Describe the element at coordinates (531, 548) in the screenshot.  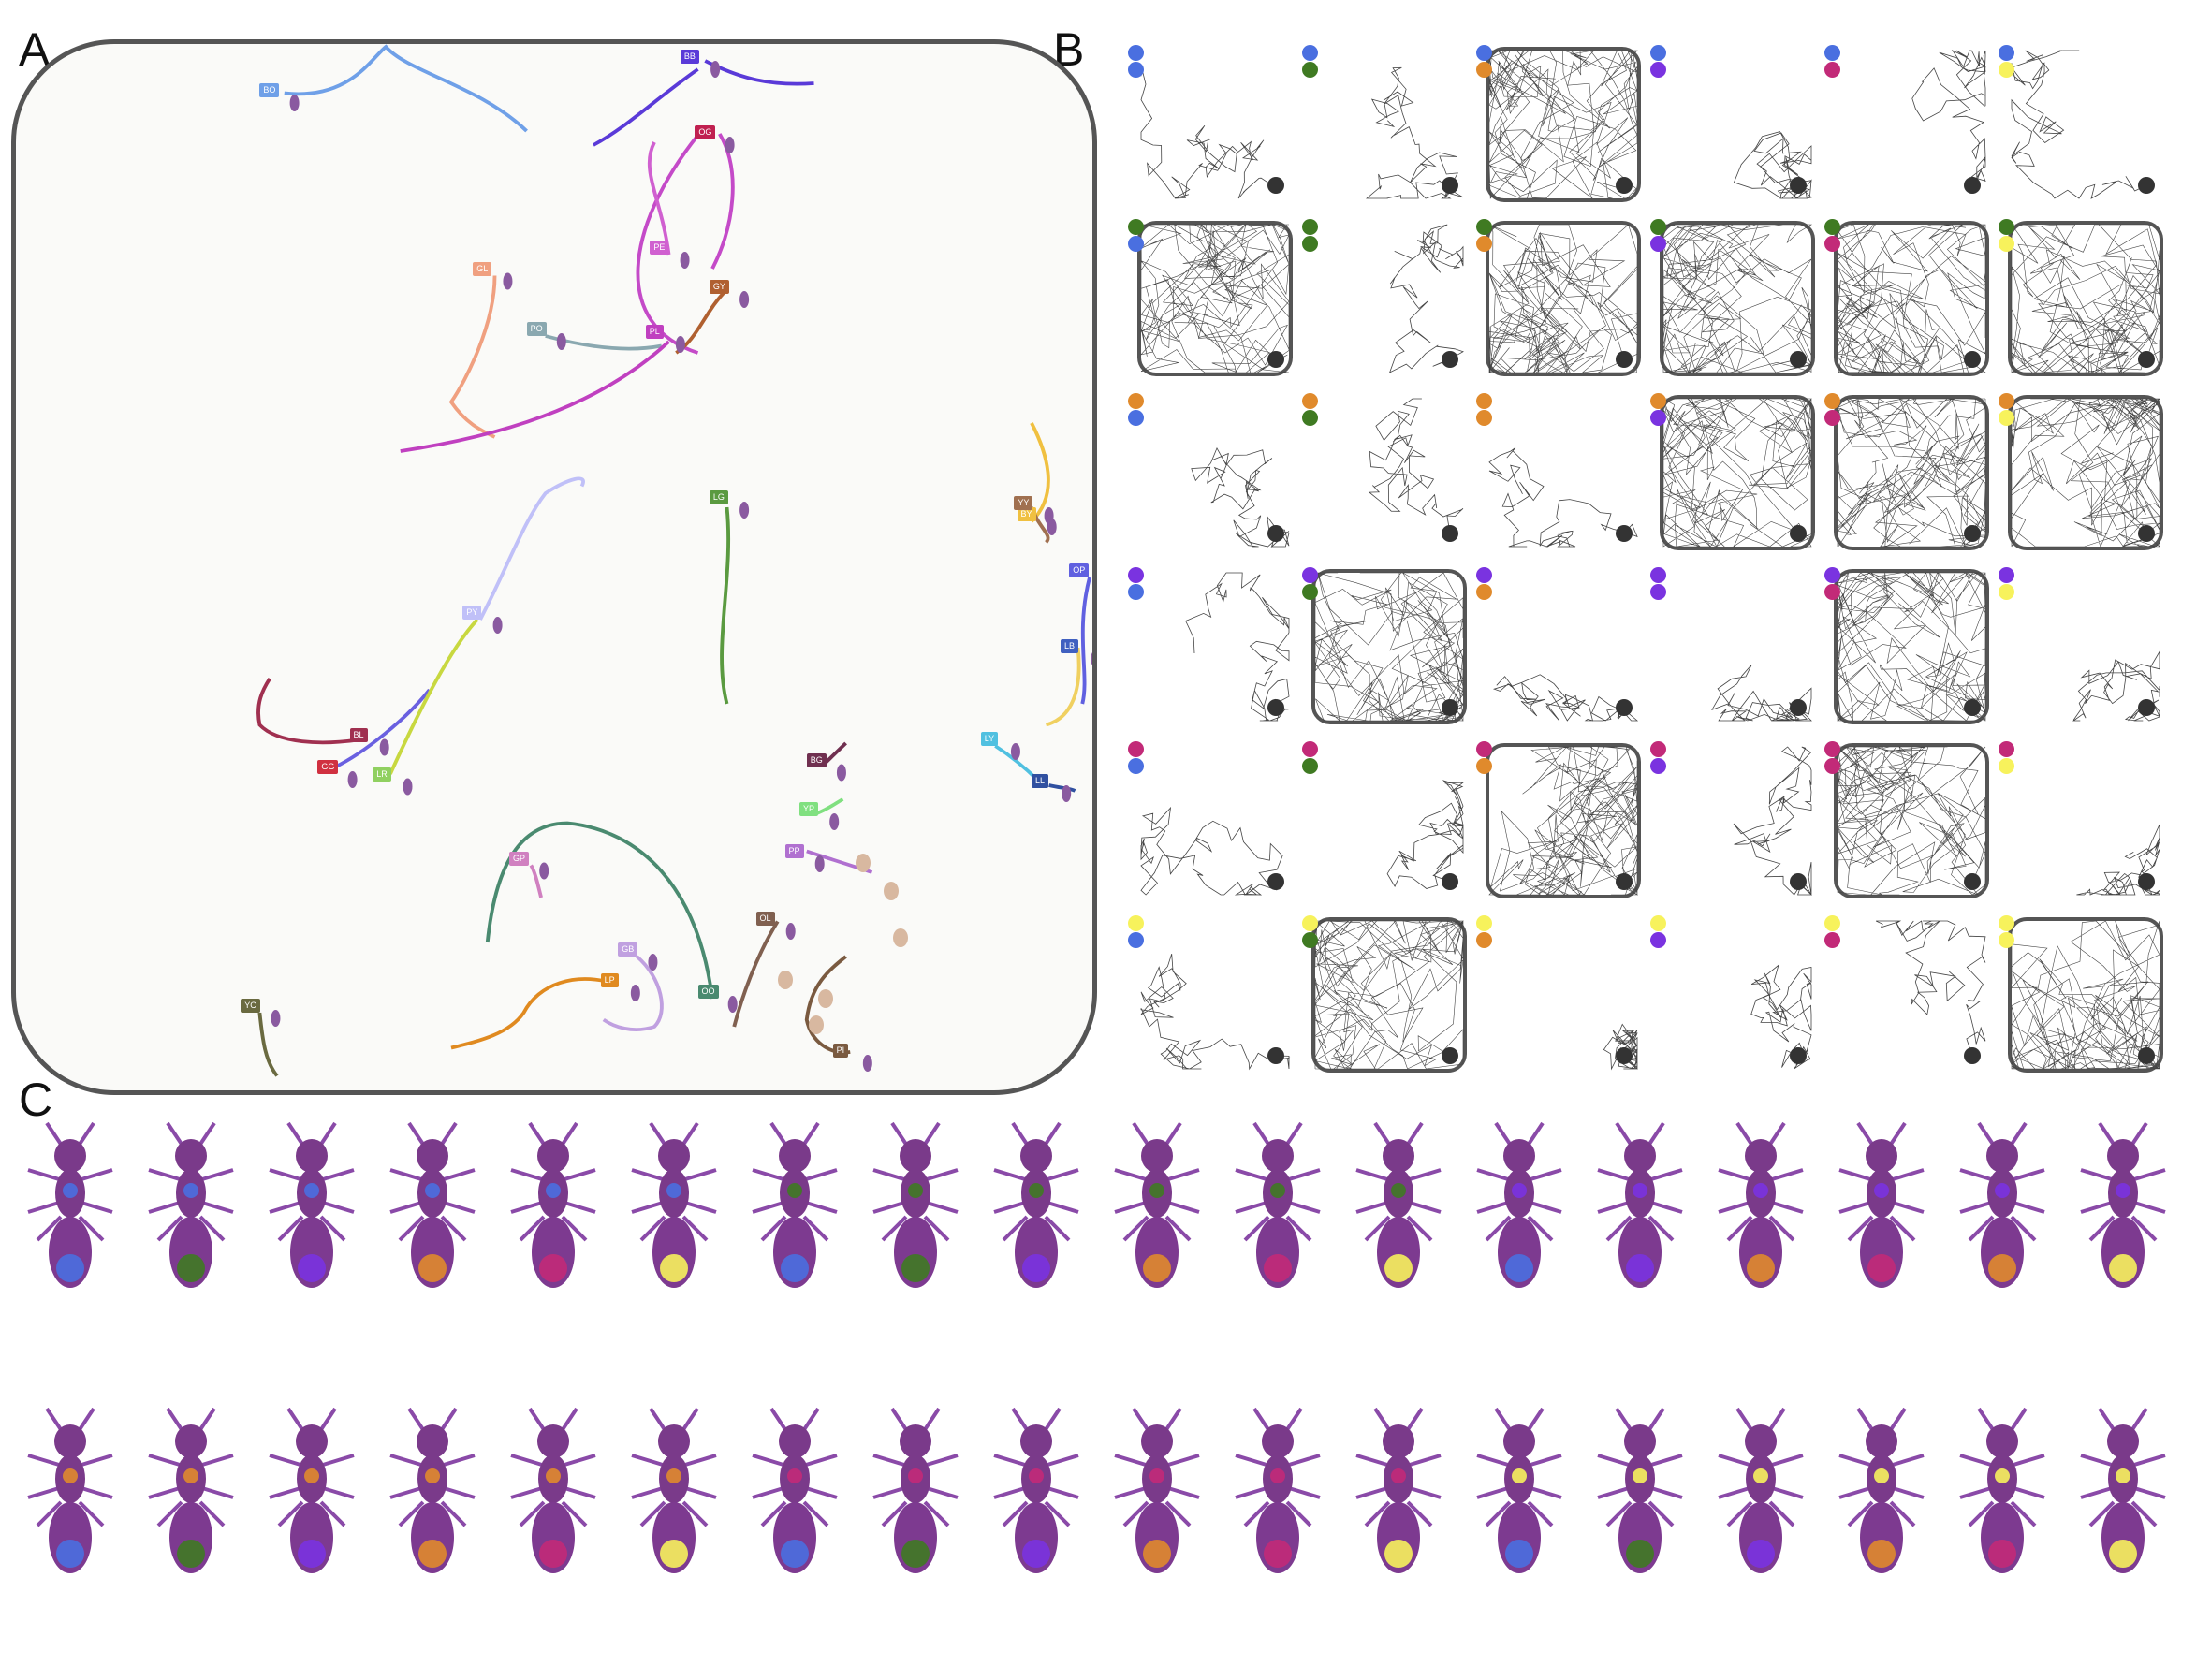
I see `trajectory-py` at that location.